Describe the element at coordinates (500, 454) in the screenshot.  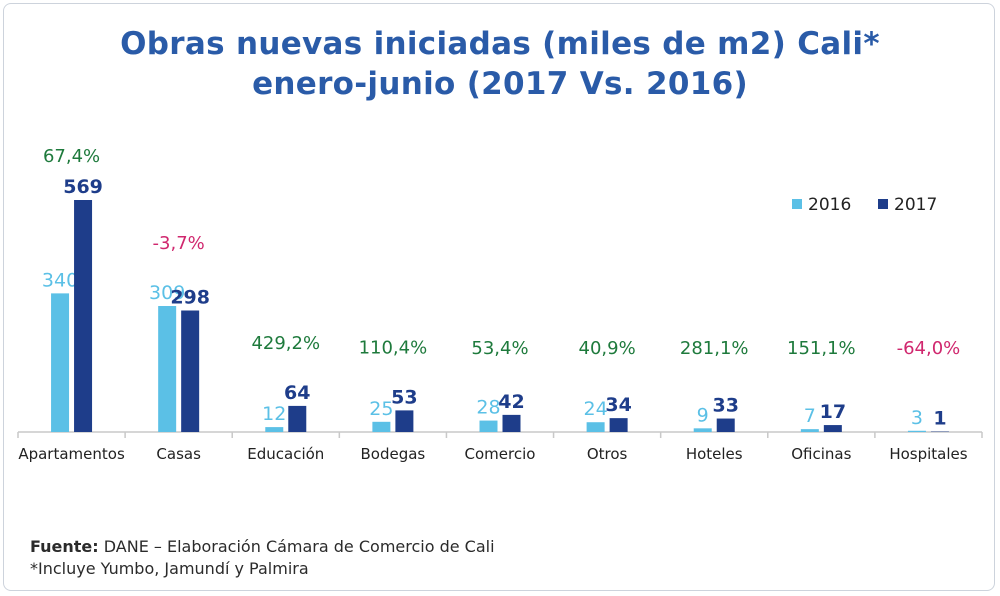
I see `category-label: Comercio` at that location.